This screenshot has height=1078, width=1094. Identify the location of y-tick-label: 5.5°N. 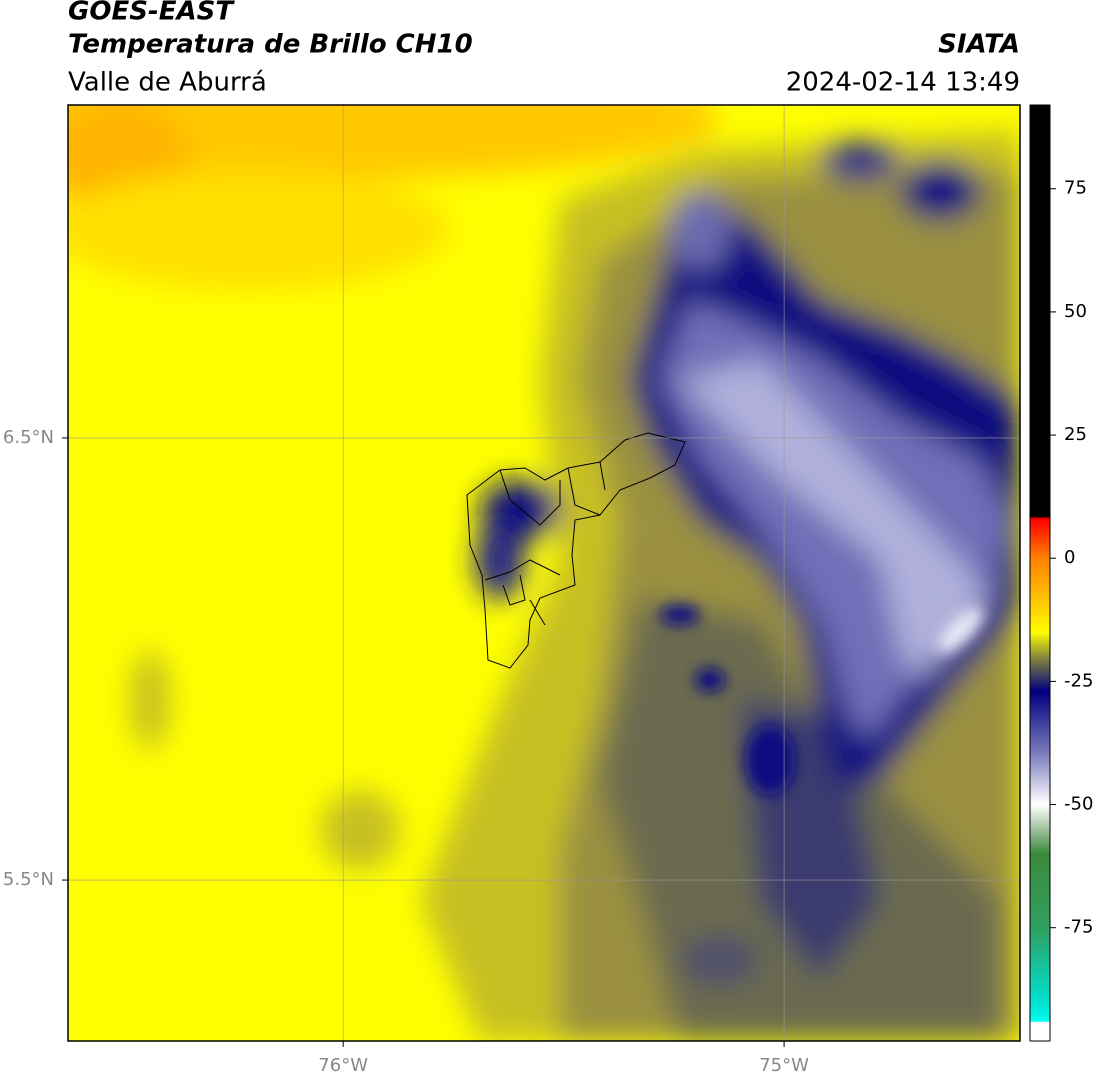
(28, 879).